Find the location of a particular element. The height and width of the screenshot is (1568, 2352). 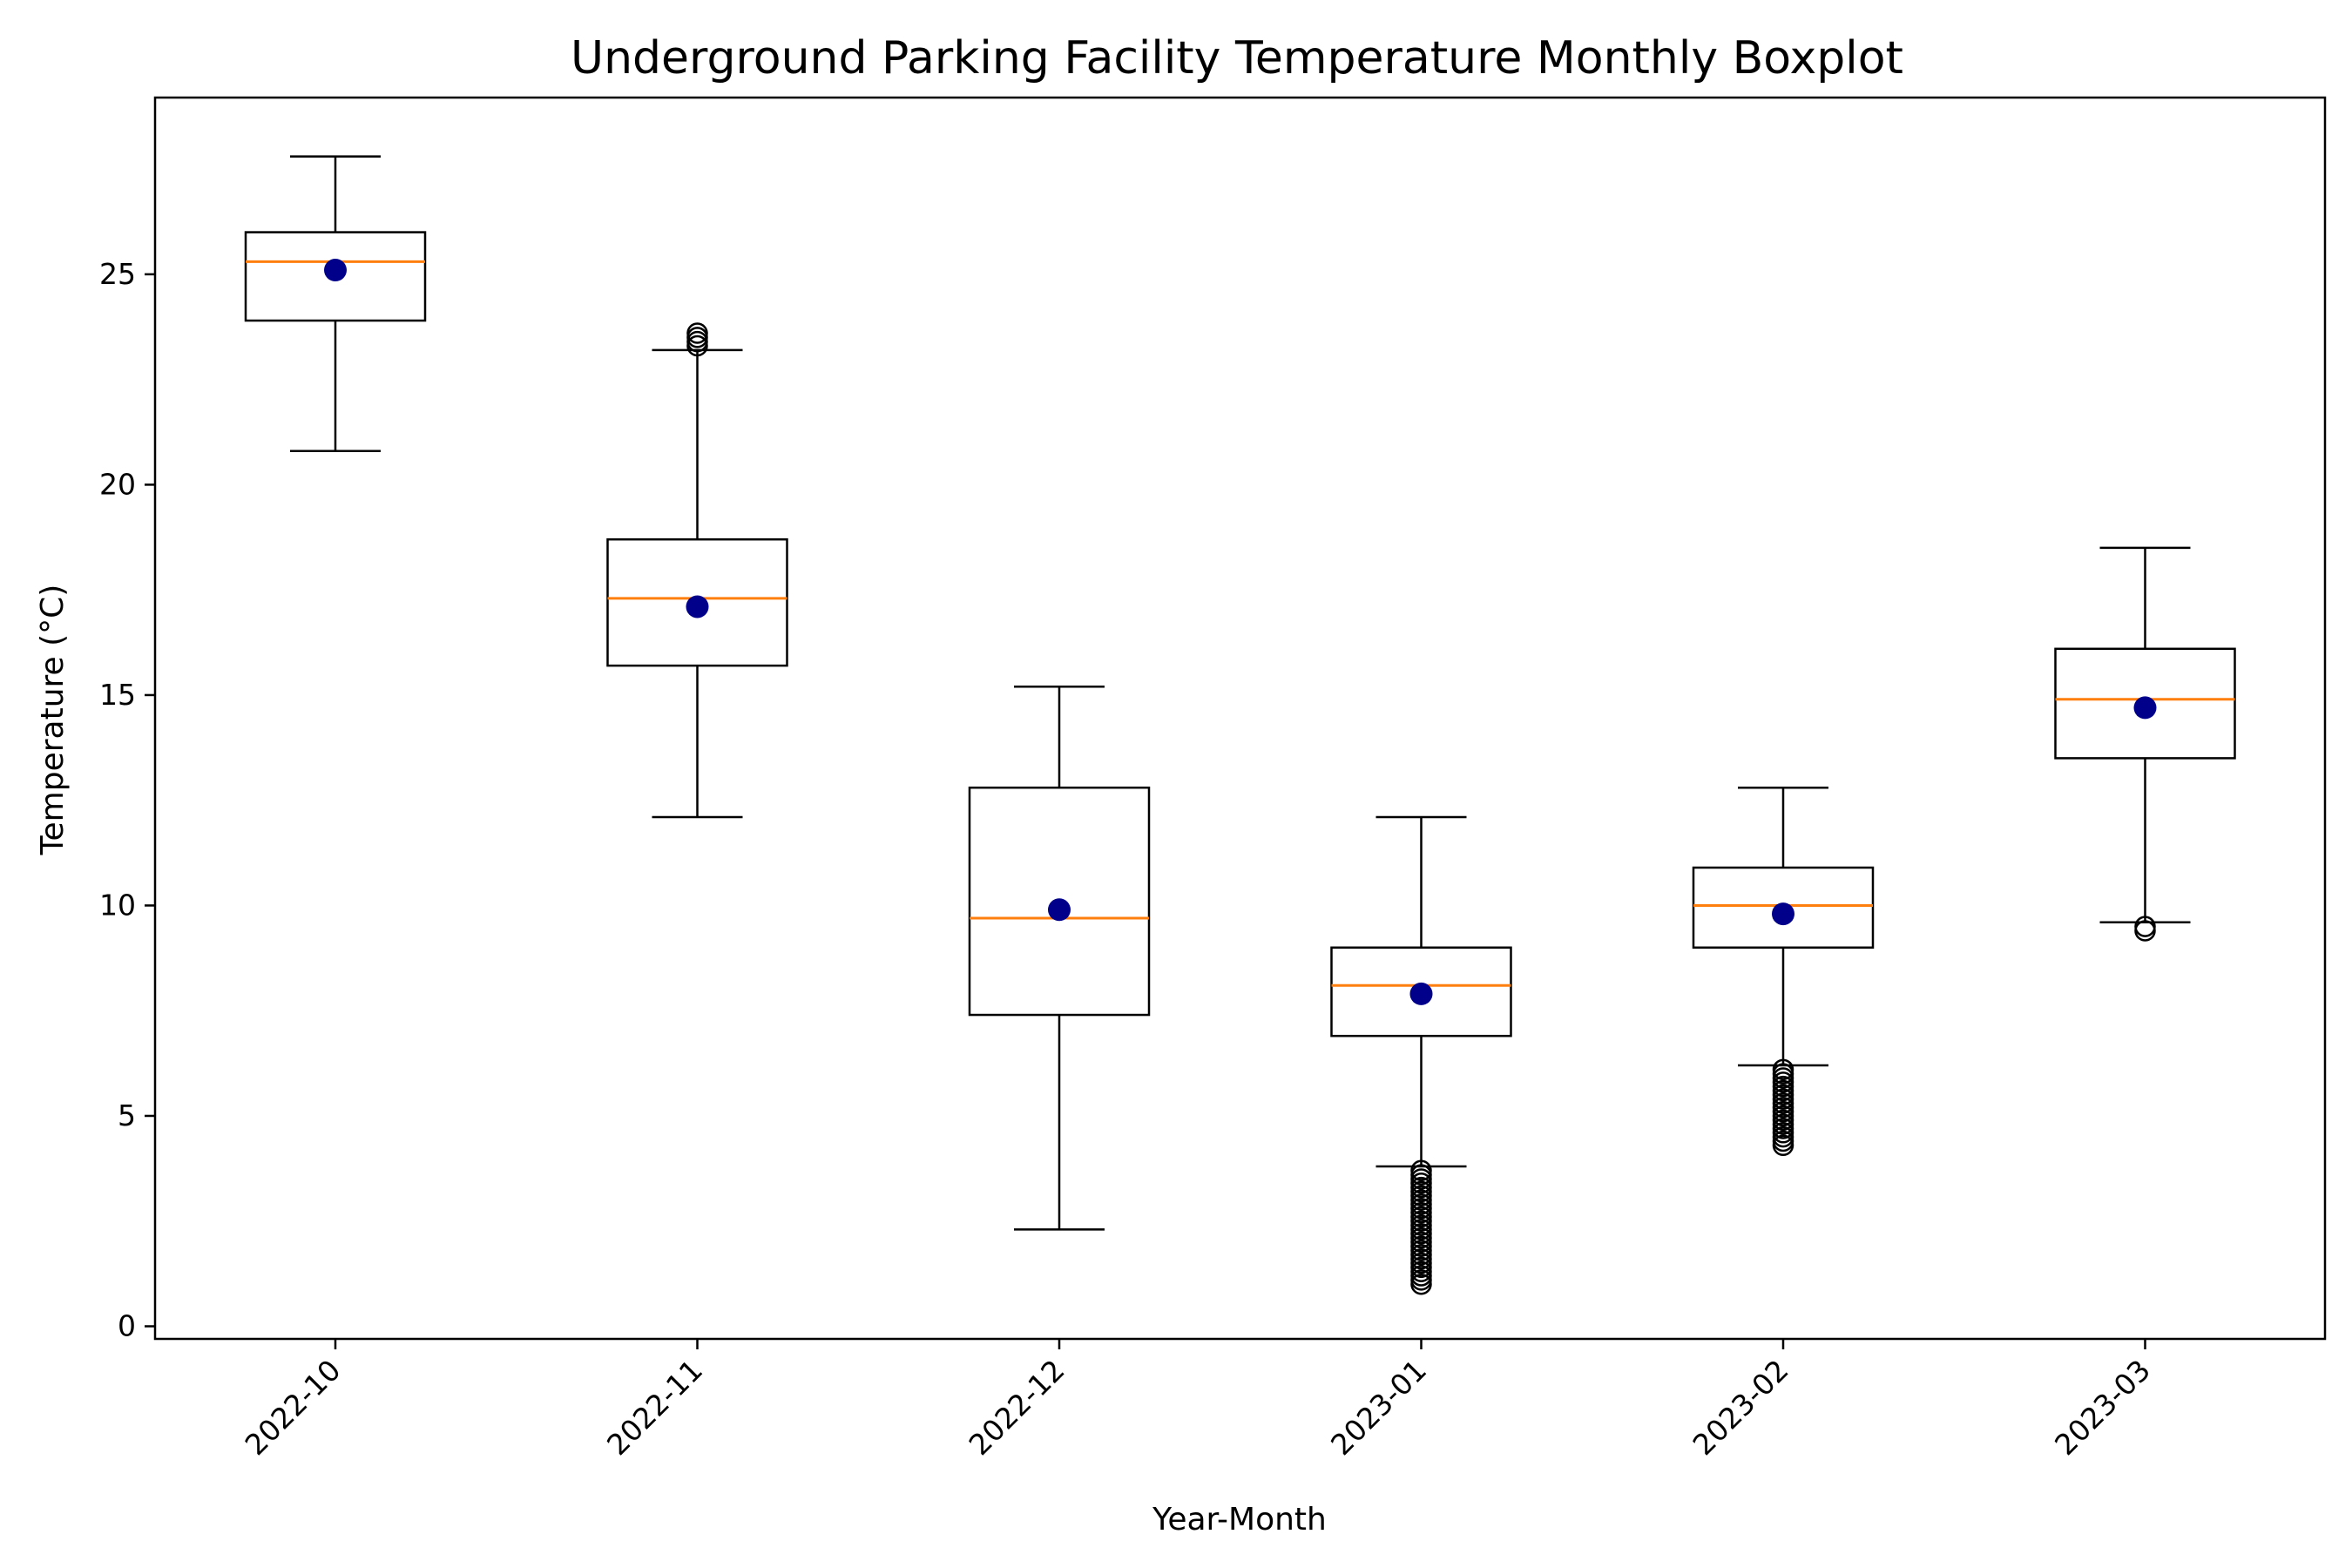

x-tick-label: 2023-02 is located at coordinates (1740, 1408).